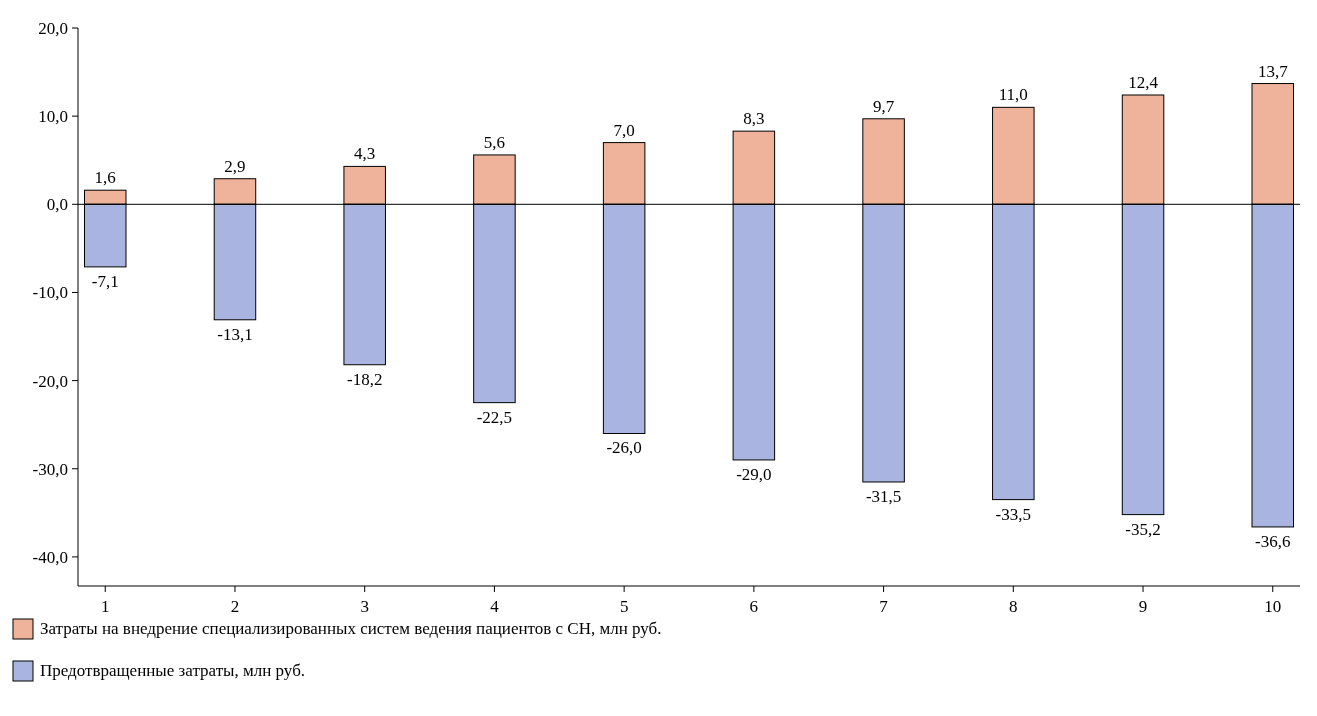 This screenshot has width=1317, height=716. I want to click on data-label: 1,6, so click(105, 178).